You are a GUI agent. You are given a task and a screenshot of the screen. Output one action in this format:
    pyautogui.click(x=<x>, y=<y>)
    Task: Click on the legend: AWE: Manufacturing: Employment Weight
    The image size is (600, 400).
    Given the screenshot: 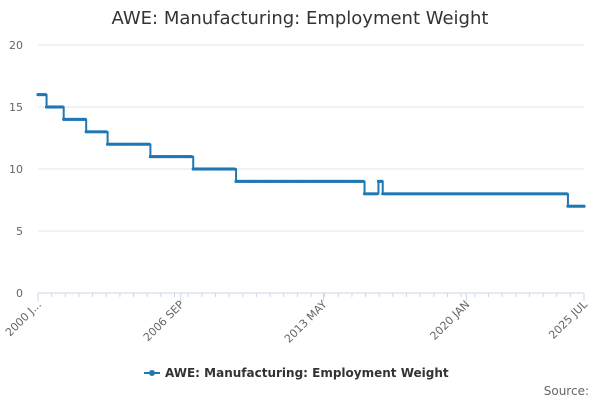 What is the action you would take?
    pyautogui.click(x=296, y=373)
    